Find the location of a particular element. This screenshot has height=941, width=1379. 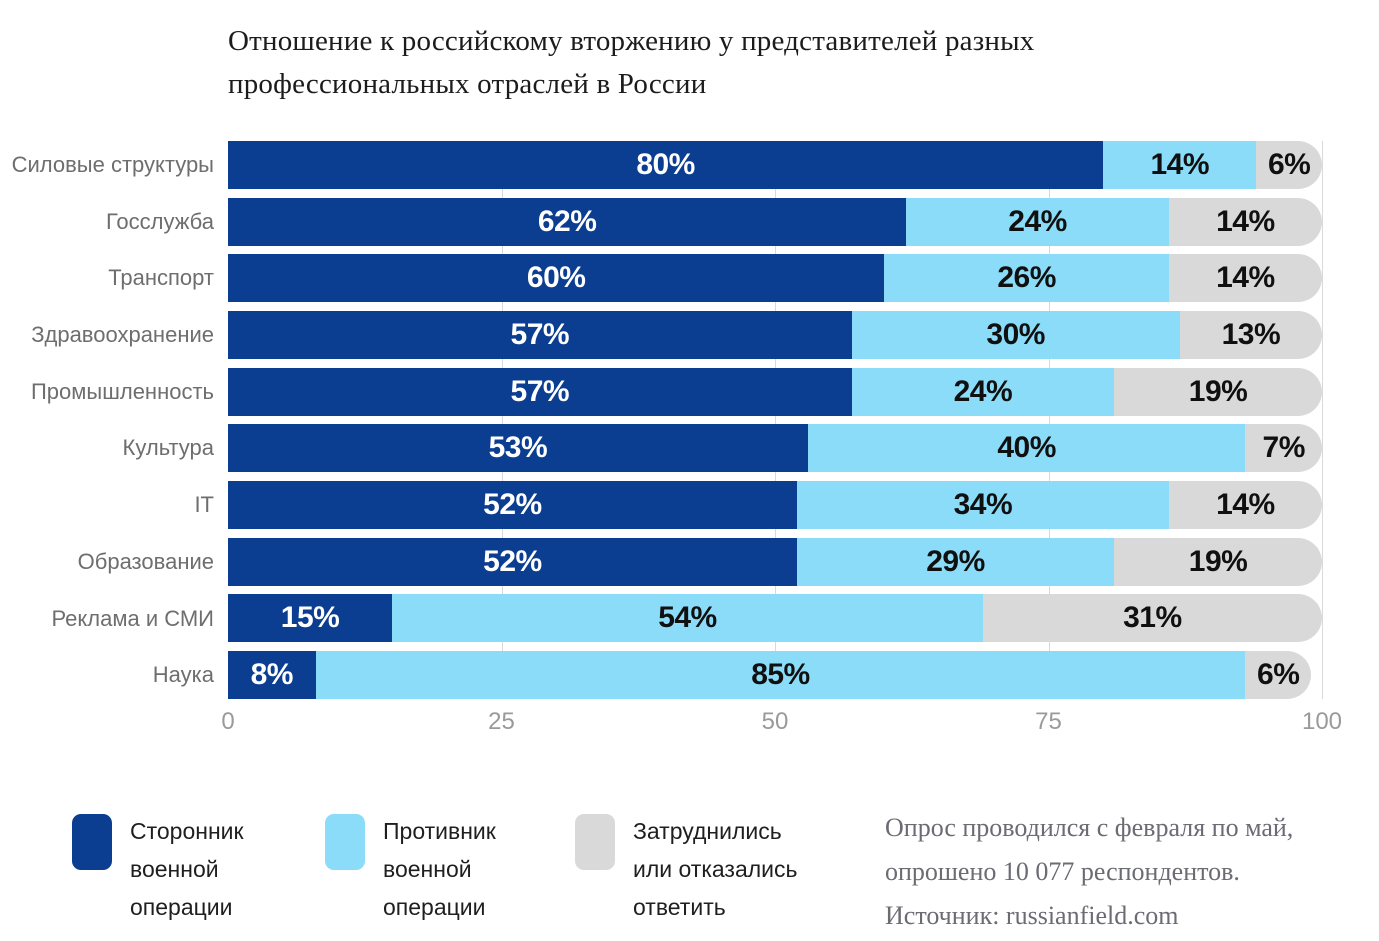

value-label: 80% is located at coordinates (665, 164).